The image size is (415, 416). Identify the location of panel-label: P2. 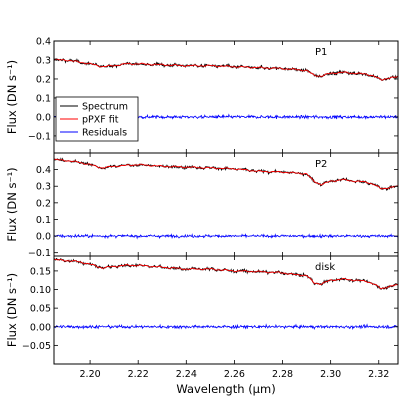
(321, 164).